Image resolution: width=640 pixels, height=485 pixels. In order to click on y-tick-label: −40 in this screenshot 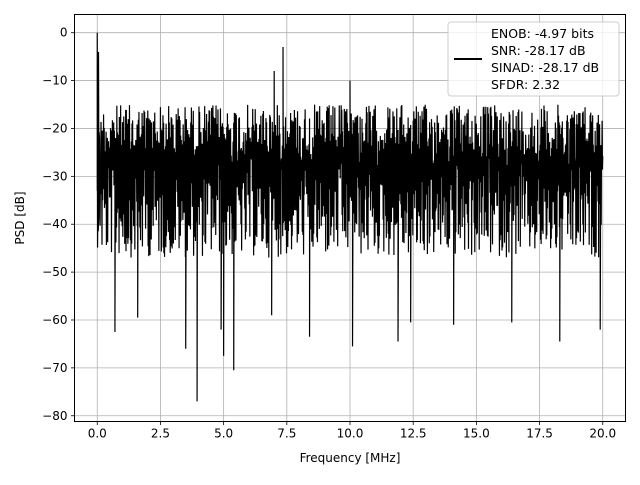, I will do `click(54, 224)`.